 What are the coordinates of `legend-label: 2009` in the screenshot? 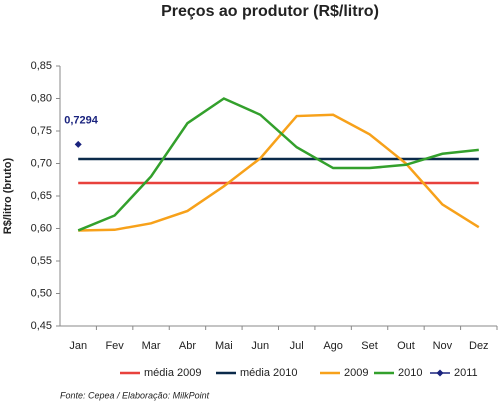 It's located at (356, 373).